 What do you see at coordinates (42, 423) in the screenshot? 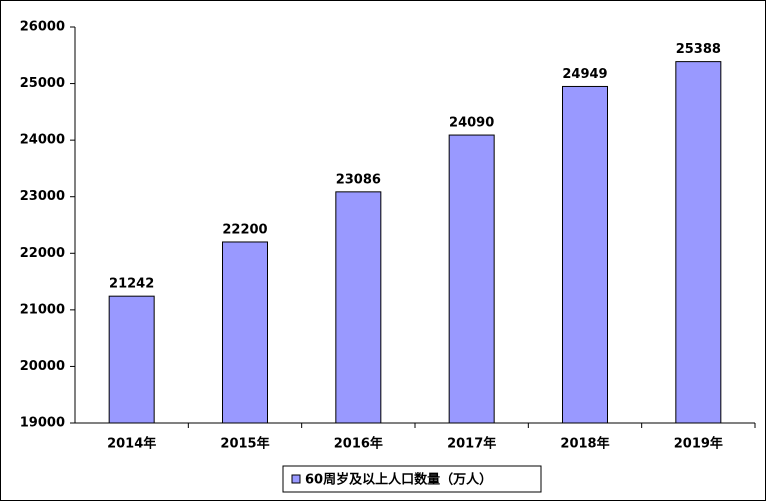
I see `y-tick-label: 19000` at bounding box center [42, 423].